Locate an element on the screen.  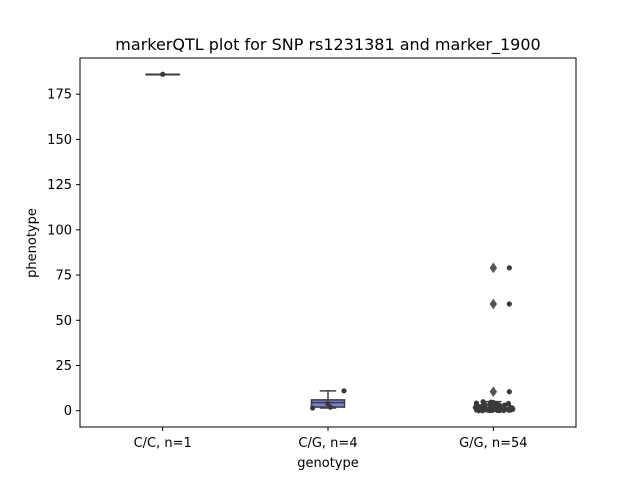
y-tick-label: 25 is located at coordinates (63, 366).